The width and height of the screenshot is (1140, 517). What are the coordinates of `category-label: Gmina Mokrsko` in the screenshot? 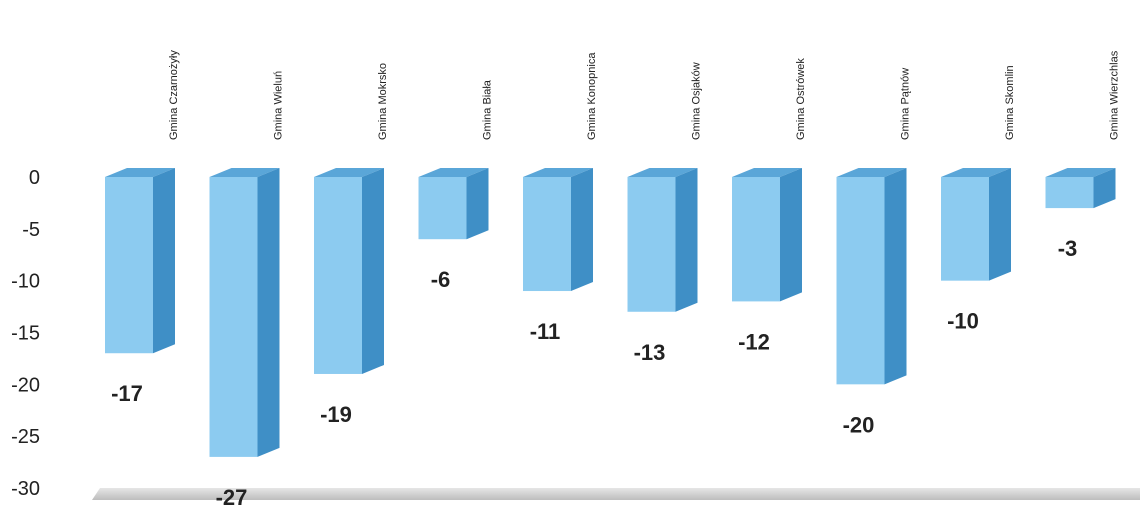 It's located at (383, 101).